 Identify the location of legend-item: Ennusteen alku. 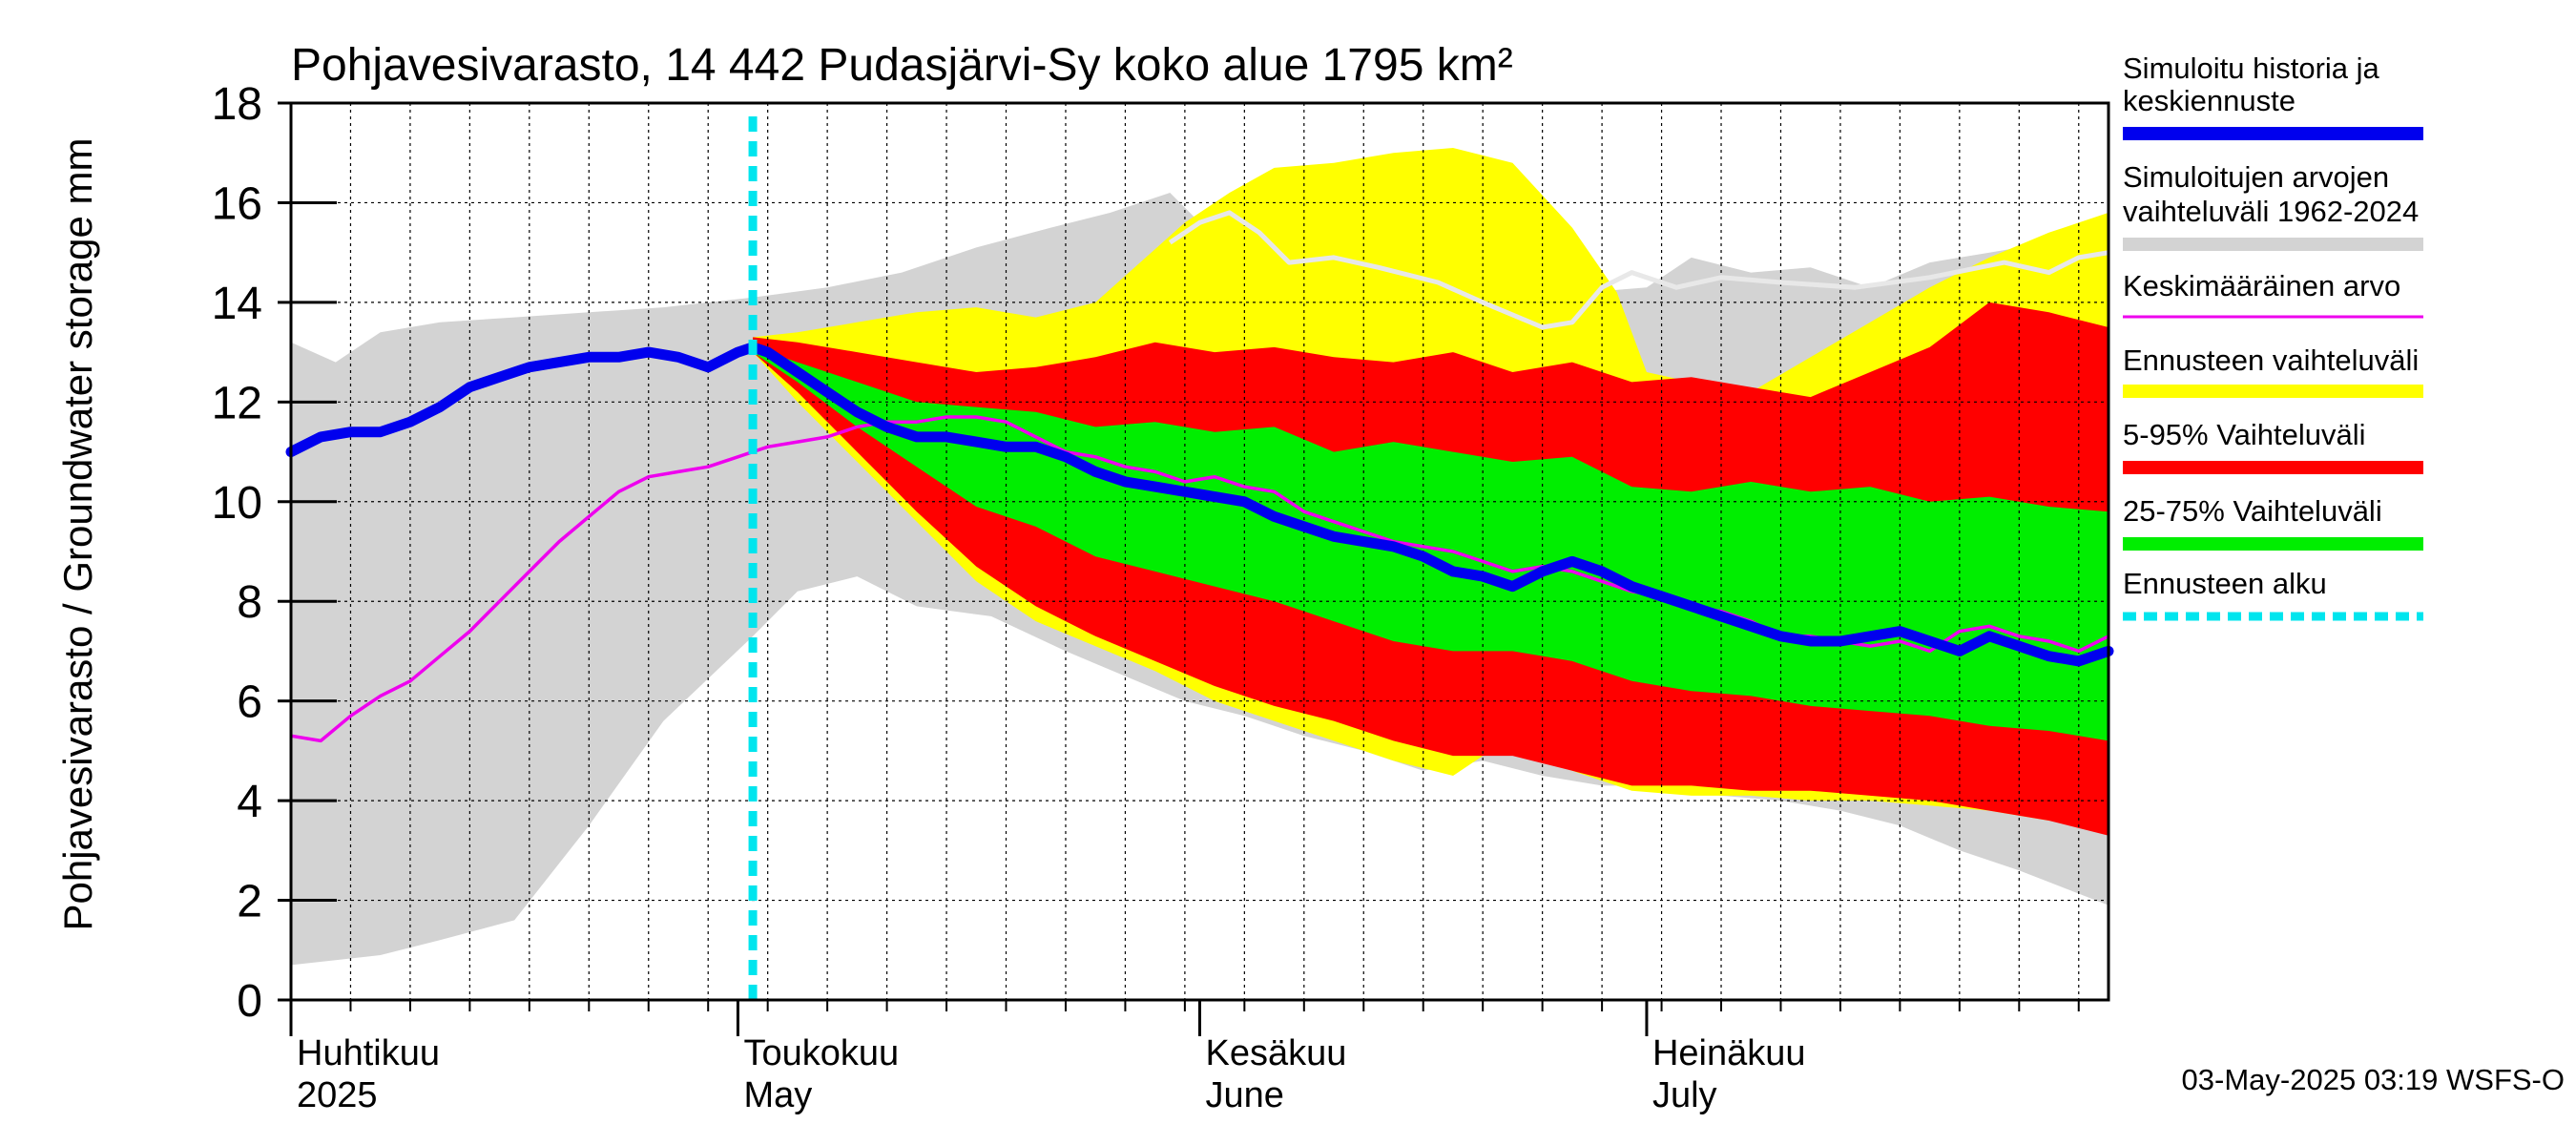
(2273, 594).